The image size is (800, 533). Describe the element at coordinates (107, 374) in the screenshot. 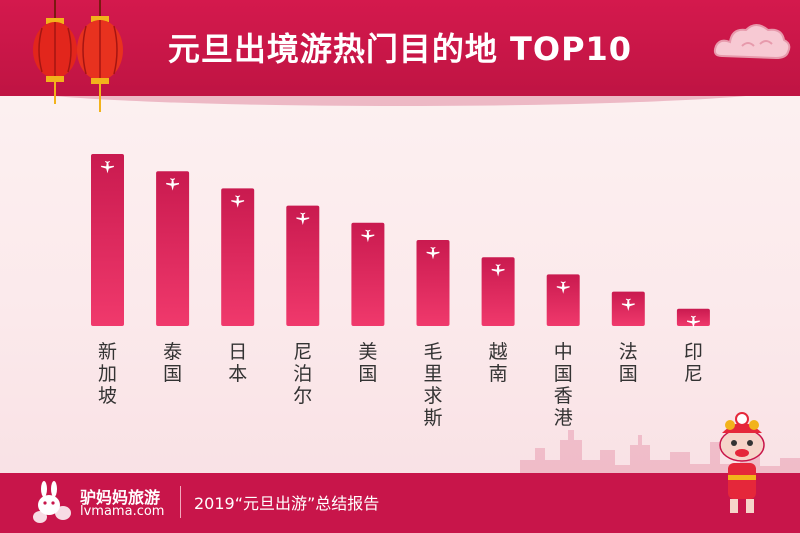

I see `category-label: 新加坡` at that location.